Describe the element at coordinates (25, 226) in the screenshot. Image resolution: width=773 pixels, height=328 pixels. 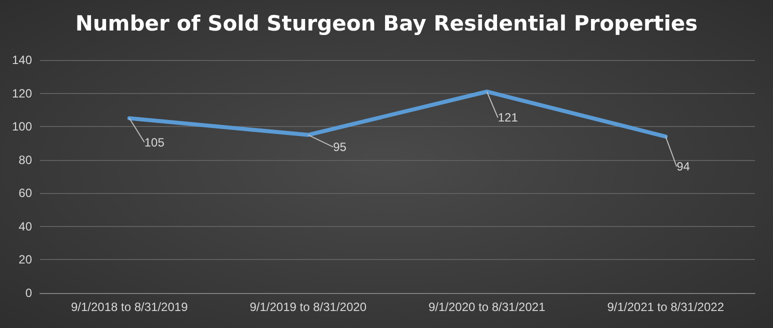
I see `y-tick-label: 40` at that location.